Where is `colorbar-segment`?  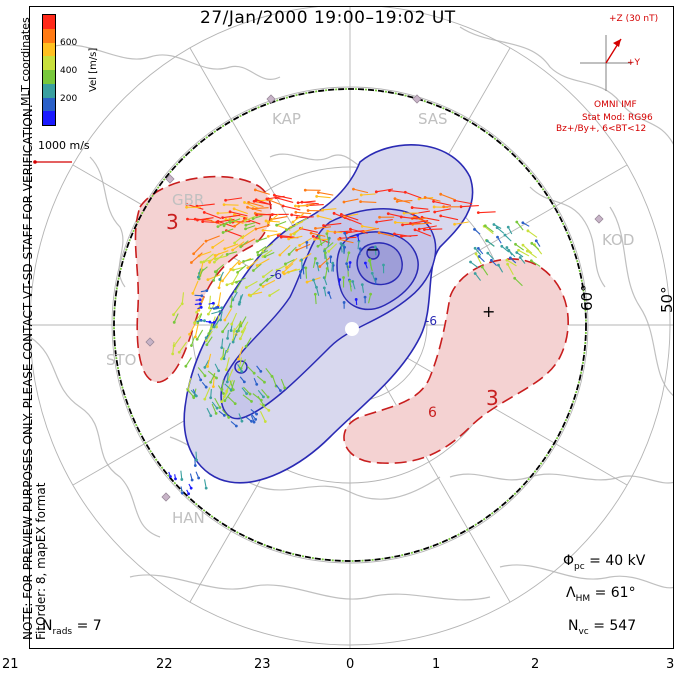
colorbar-segment is located at coordinates (49, 63).